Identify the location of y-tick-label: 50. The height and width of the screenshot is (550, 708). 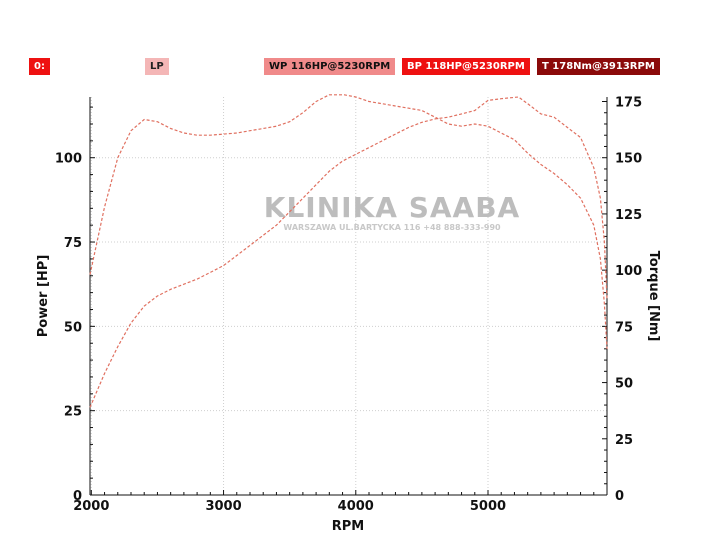
(73, 327).